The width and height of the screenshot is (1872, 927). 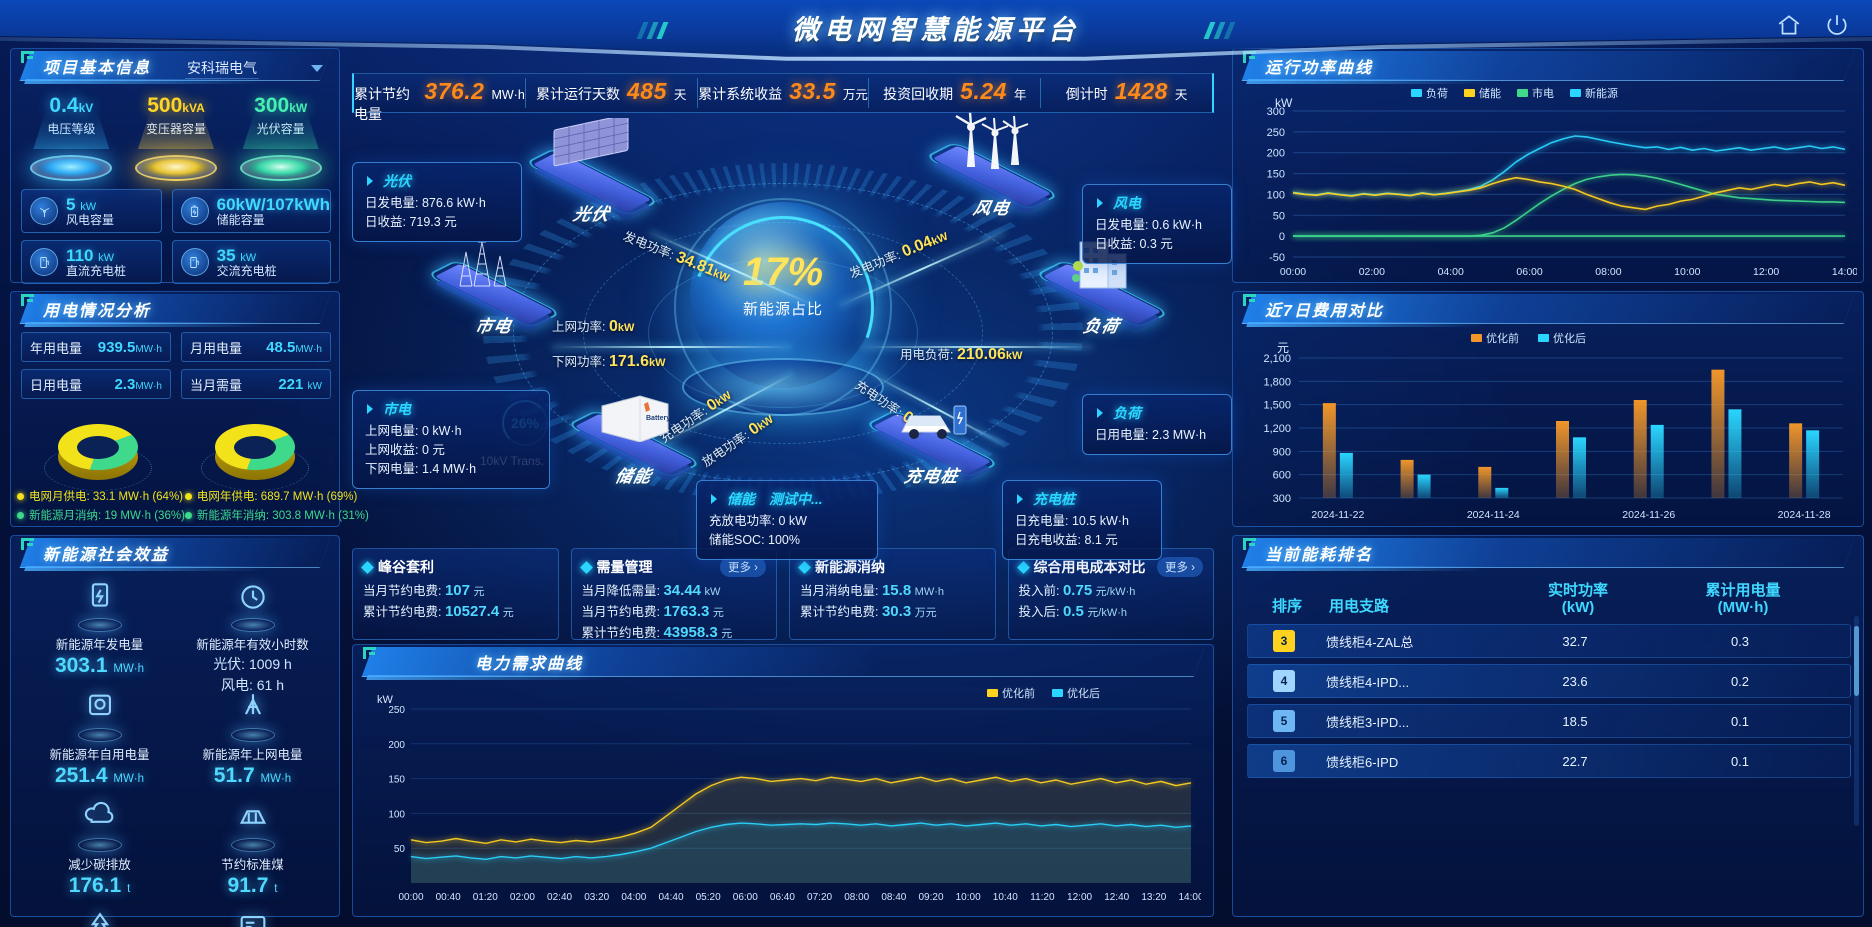 What do you see at coordinates (592, 171) in the screenshot?
I see `node-pv: 光伏` at bounding box center [592, 171].